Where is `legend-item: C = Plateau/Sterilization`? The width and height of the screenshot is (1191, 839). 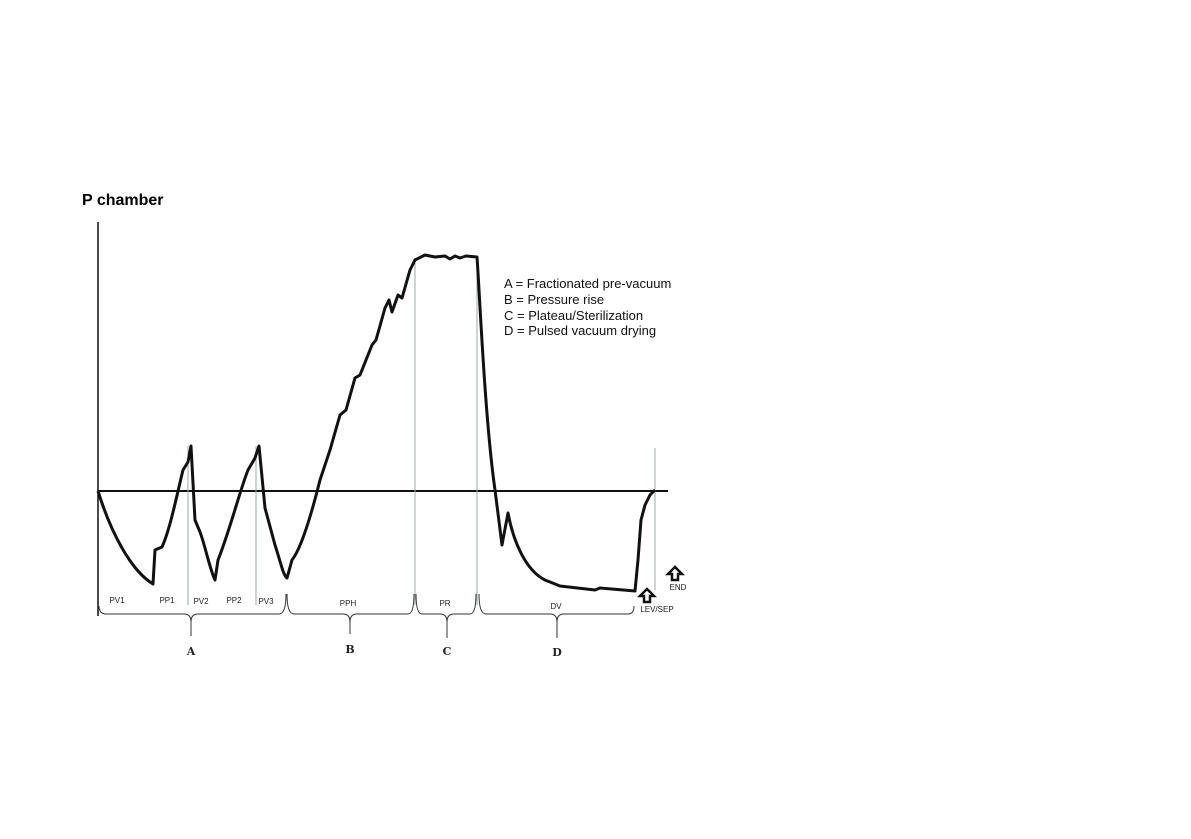 legend-item: C = Plateau/Sterilization is located at coordinates (573, 315).